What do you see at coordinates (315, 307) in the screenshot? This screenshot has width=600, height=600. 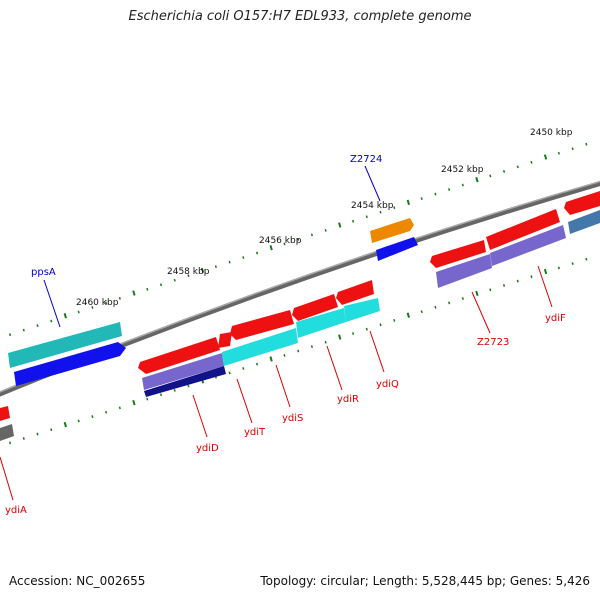 I see `gene-ydiR-red` at bounding box center [315, 307].